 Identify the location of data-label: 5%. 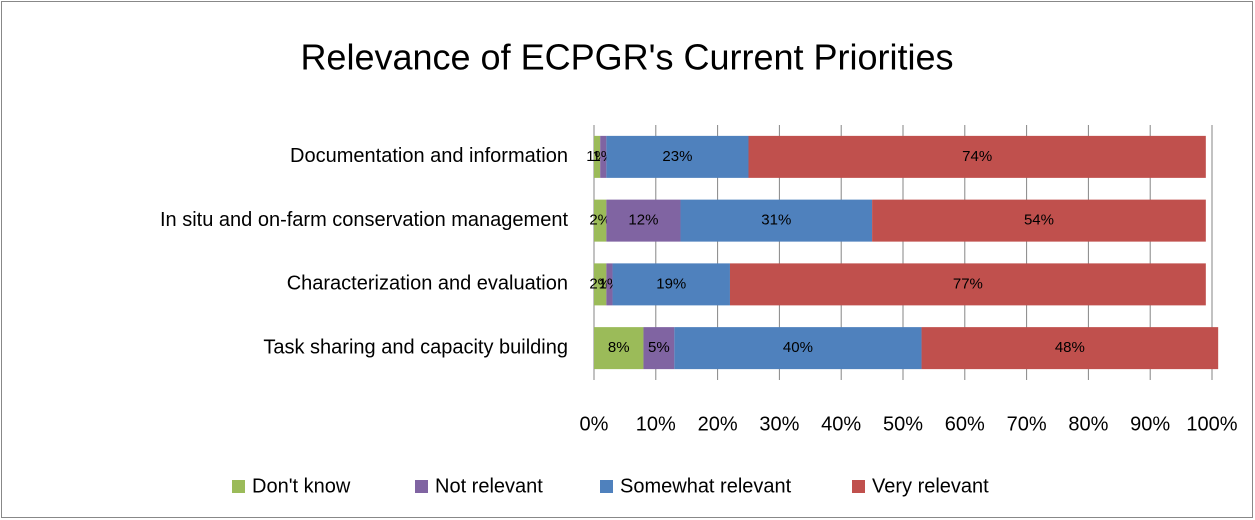
(659, 347).